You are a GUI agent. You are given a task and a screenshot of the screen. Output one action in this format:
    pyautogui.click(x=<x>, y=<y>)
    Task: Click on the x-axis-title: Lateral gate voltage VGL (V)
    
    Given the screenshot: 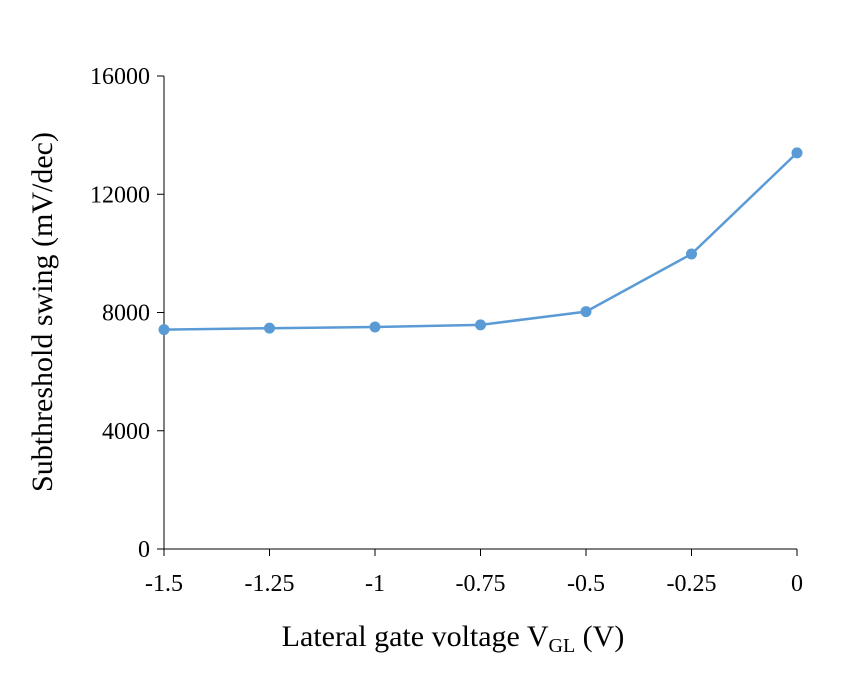 What is the action you would take?
    pyautogui.click(x=453, y=638)
    